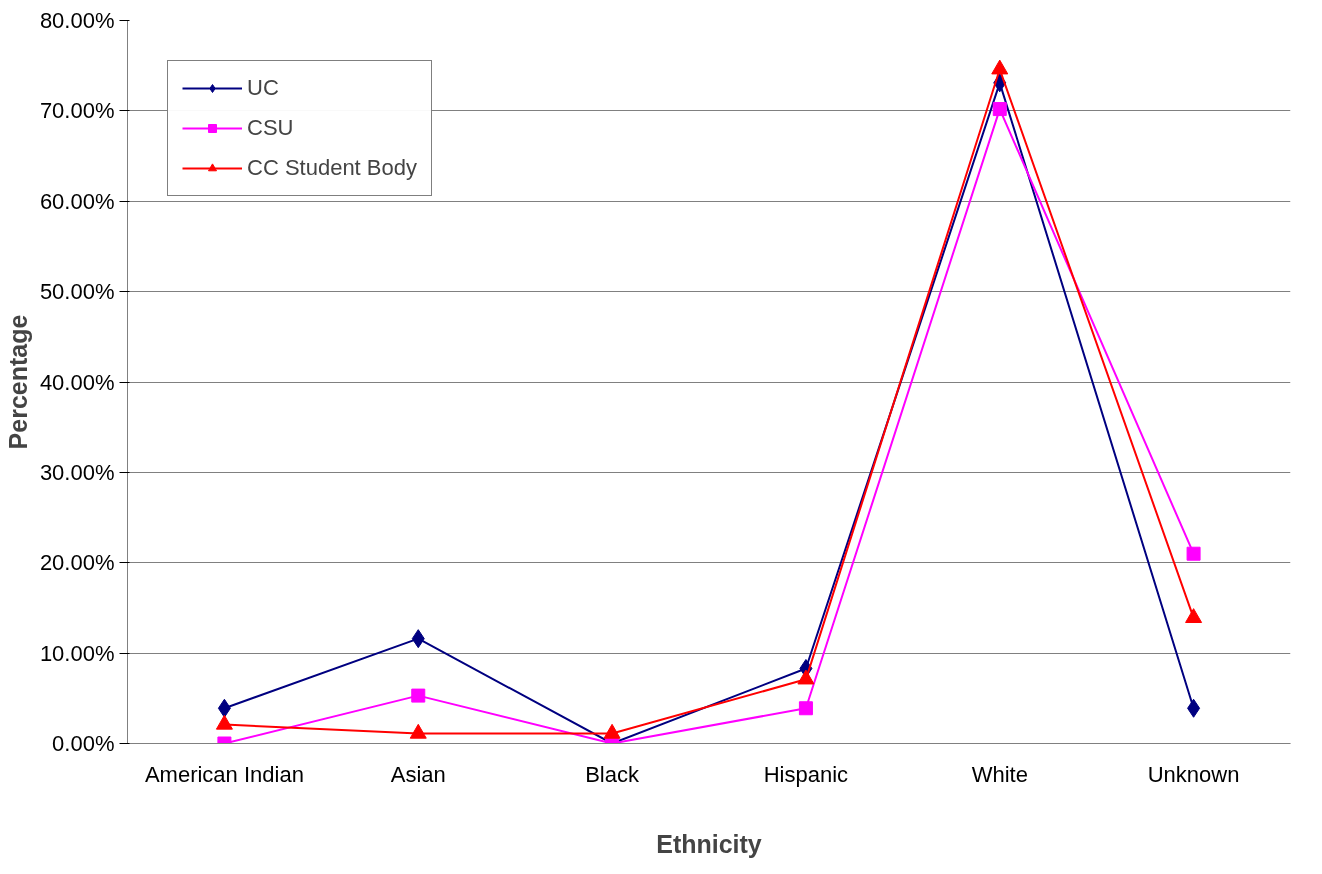 The height and width of the screenshot is (874, 1322). Describe the element at coordinates (612, 774) in the screenshot. I see `x-tick-label: Black` at that location.